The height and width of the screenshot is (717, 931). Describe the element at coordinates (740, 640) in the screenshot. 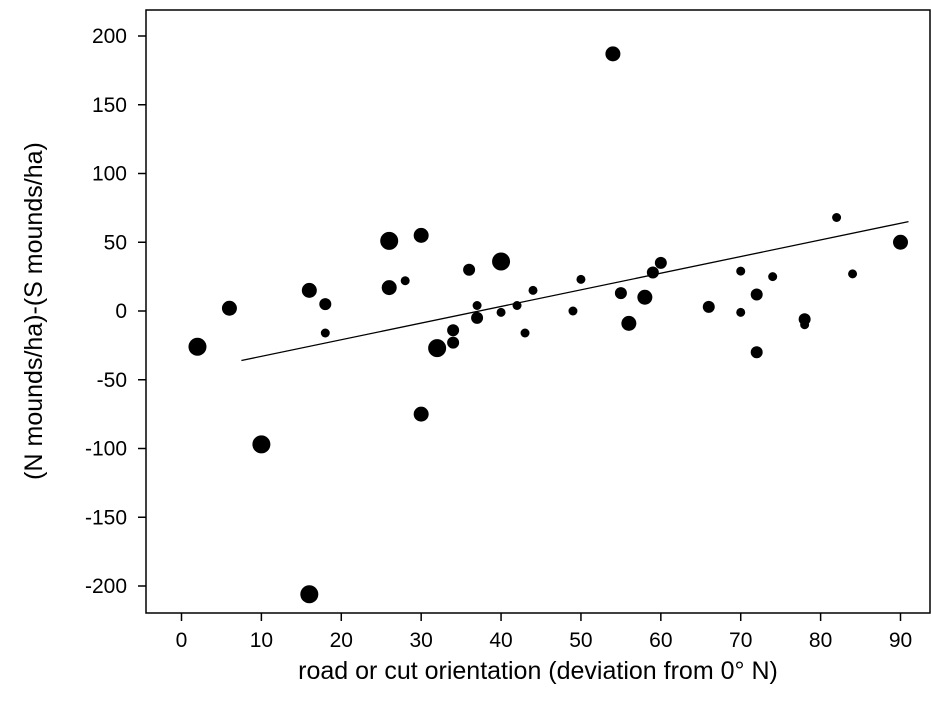

I see `x-tick-label: 70` at that location.